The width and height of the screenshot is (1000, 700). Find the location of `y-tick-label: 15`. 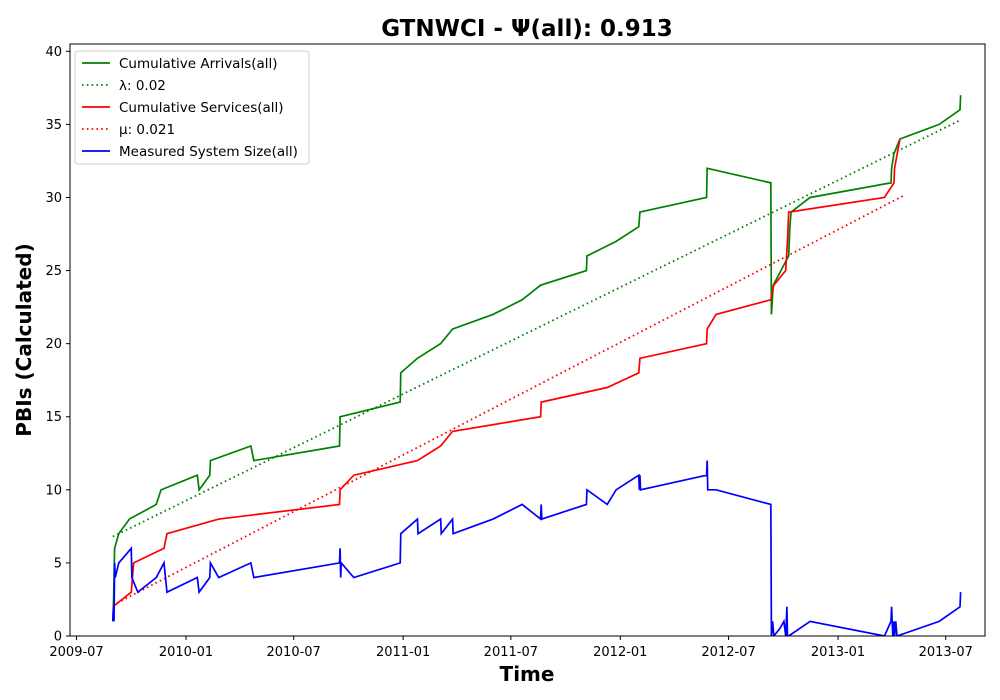

y-tick-label: 15 is located at coordinates (53, 417).